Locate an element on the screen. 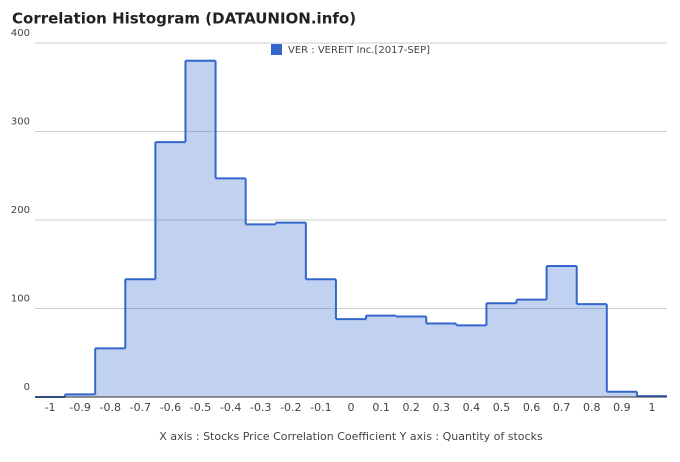 This screenshot has height=462, width=680. x-tick-label: 0.8 is located at coordinates (592, 407).